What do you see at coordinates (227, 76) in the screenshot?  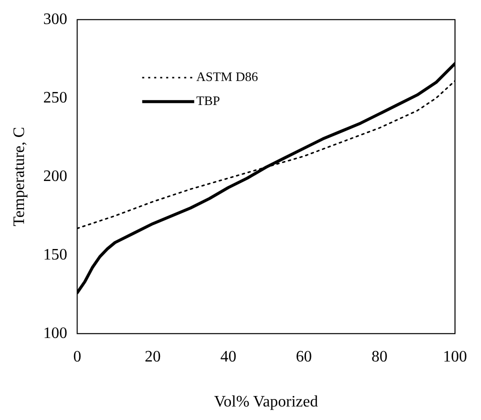 I see `legend-label: ASTM D86` at bounding box center [227, 76].